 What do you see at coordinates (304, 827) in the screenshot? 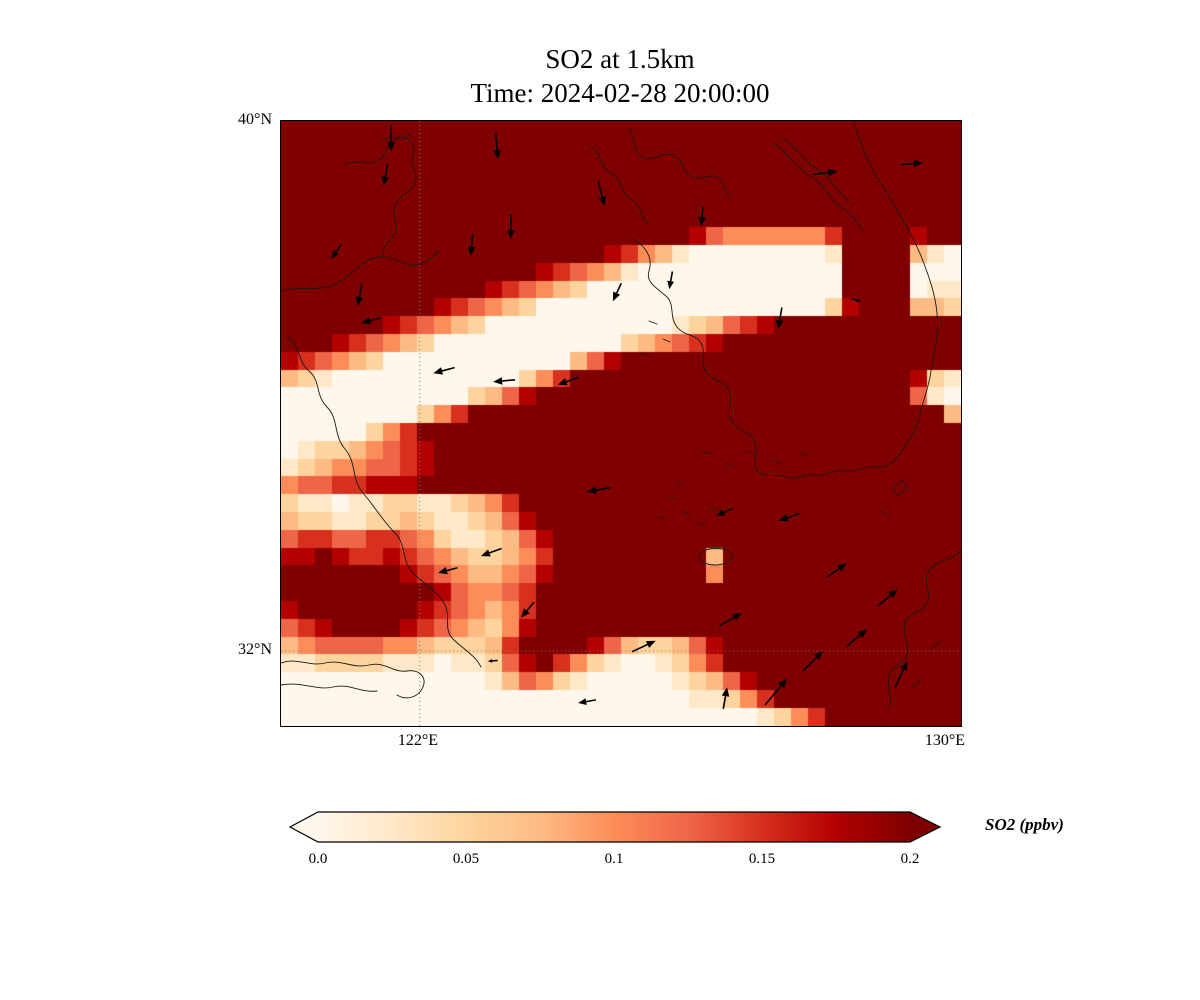
I see `colorbar-extend-left` at bounding box center [304, 827].